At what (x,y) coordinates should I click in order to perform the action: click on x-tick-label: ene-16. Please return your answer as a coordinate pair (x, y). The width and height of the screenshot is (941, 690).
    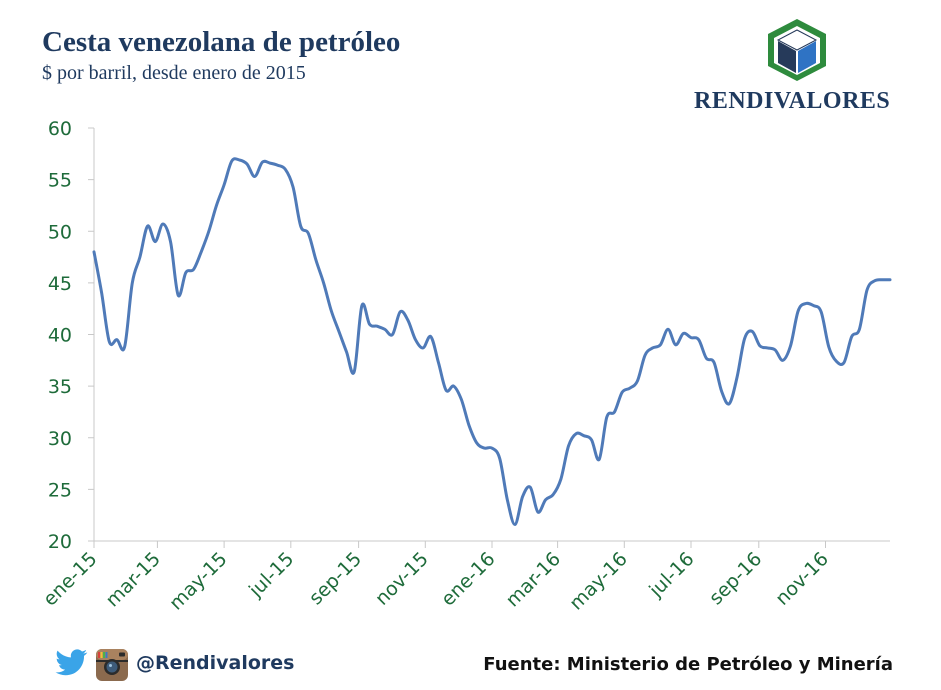
    Looking at the image, I should click on (468, 579).